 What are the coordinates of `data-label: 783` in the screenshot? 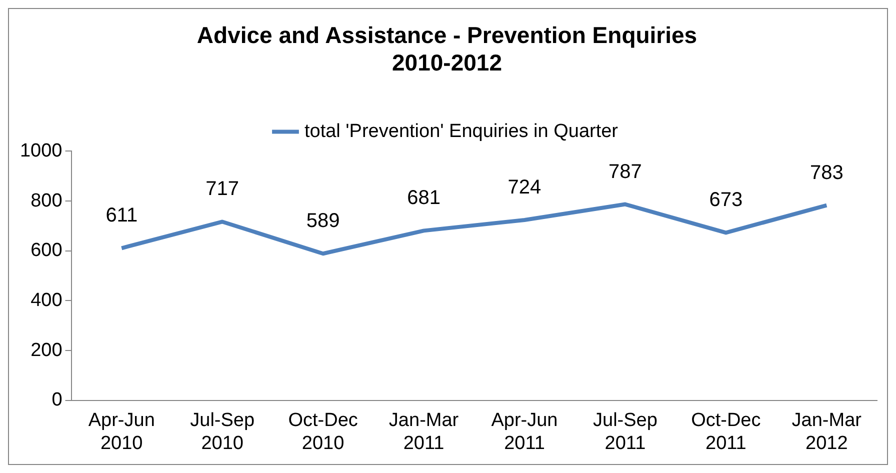 It's located at (827, 173).